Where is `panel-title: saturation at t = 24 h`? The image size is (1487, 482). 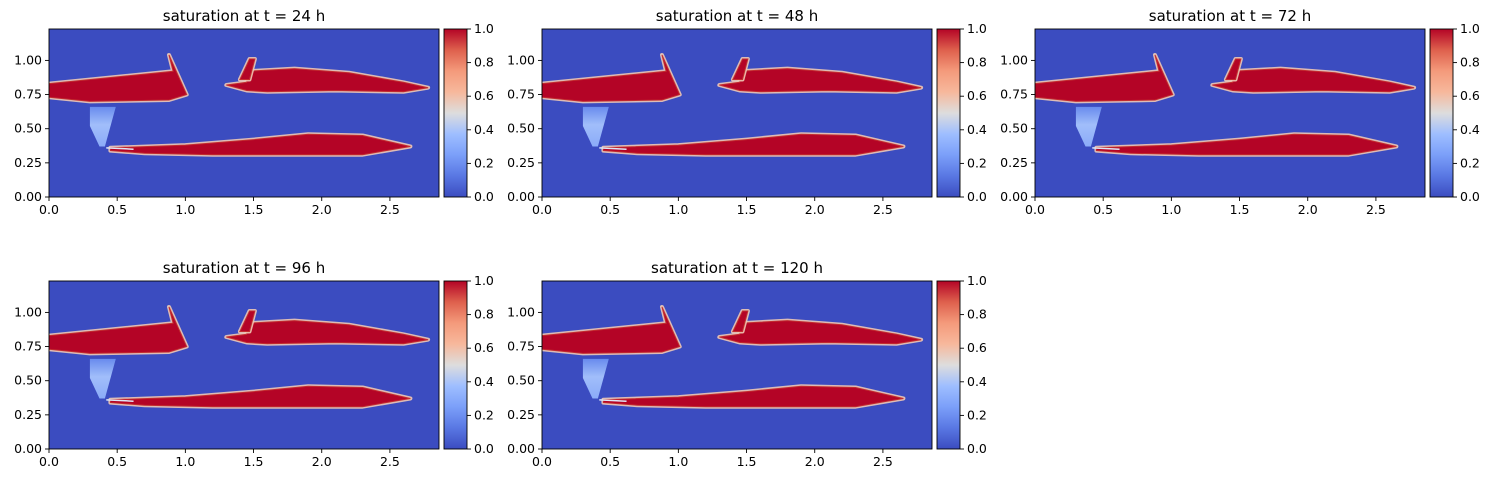 panel-title: saturation at t = 24 h is located at coordinates (244, 16).